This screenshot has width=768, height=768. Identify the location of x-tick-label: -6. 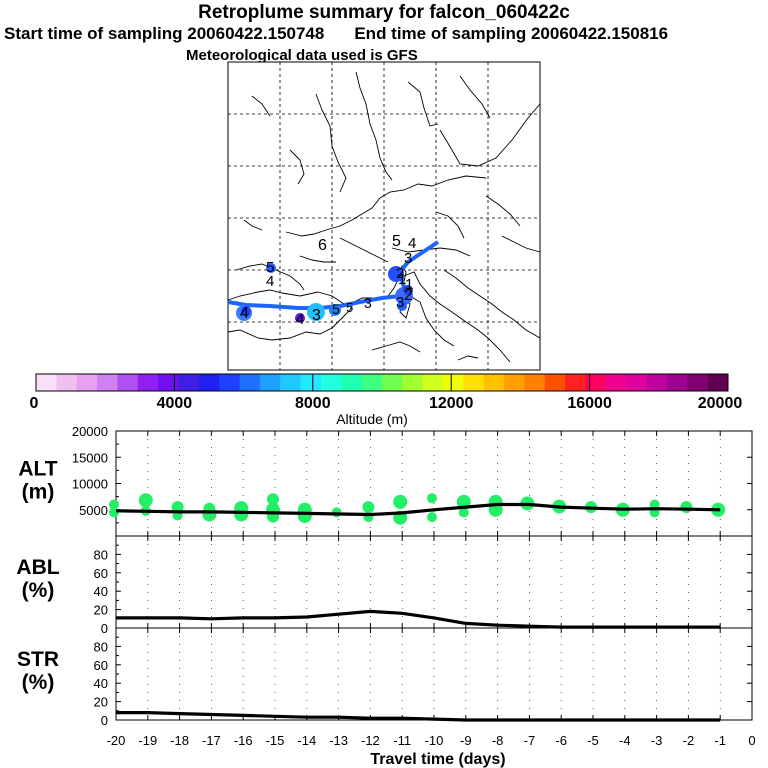
(561, 740).